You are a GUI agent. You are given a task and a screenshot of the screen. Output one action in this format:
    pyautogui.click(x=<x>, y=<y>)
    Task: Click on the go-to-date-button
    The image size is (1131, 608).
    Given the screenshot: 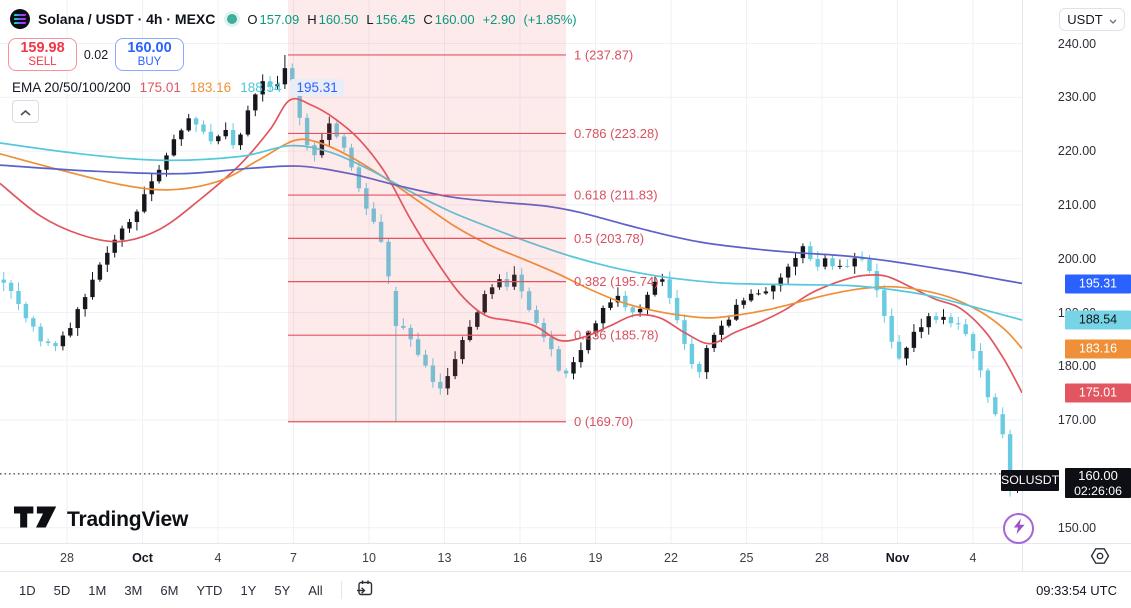 What is the action you would take?
    pyautogui.click(x=365, y=590)
    